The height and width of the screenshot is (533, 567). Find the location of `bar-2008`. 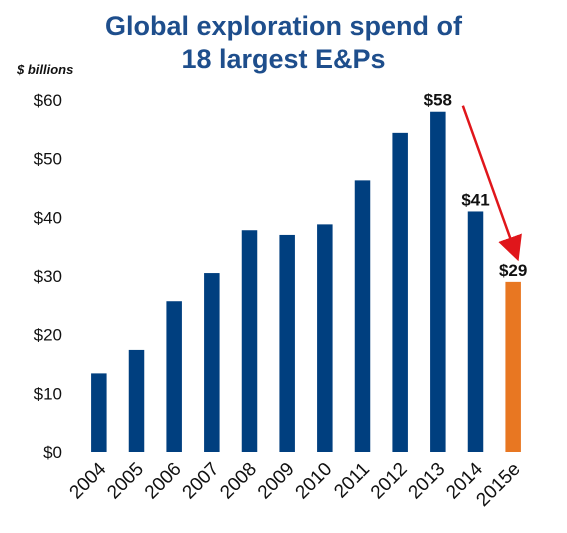

bar-2008 is located at coordinates (249, 341).